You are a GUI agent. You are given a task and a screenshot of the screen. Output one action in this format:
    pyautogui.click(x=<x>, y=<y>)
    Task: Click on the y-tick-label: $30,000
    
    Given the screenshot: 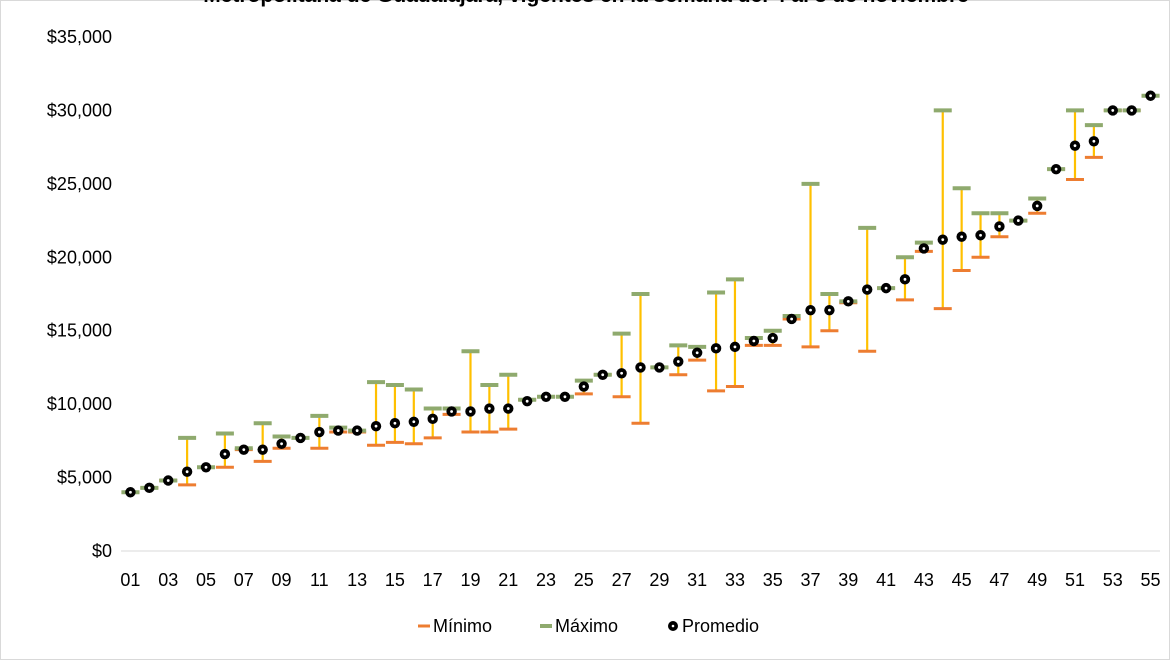 What is the action you would take?
    pyautogui.click(x=79, y=110)
    